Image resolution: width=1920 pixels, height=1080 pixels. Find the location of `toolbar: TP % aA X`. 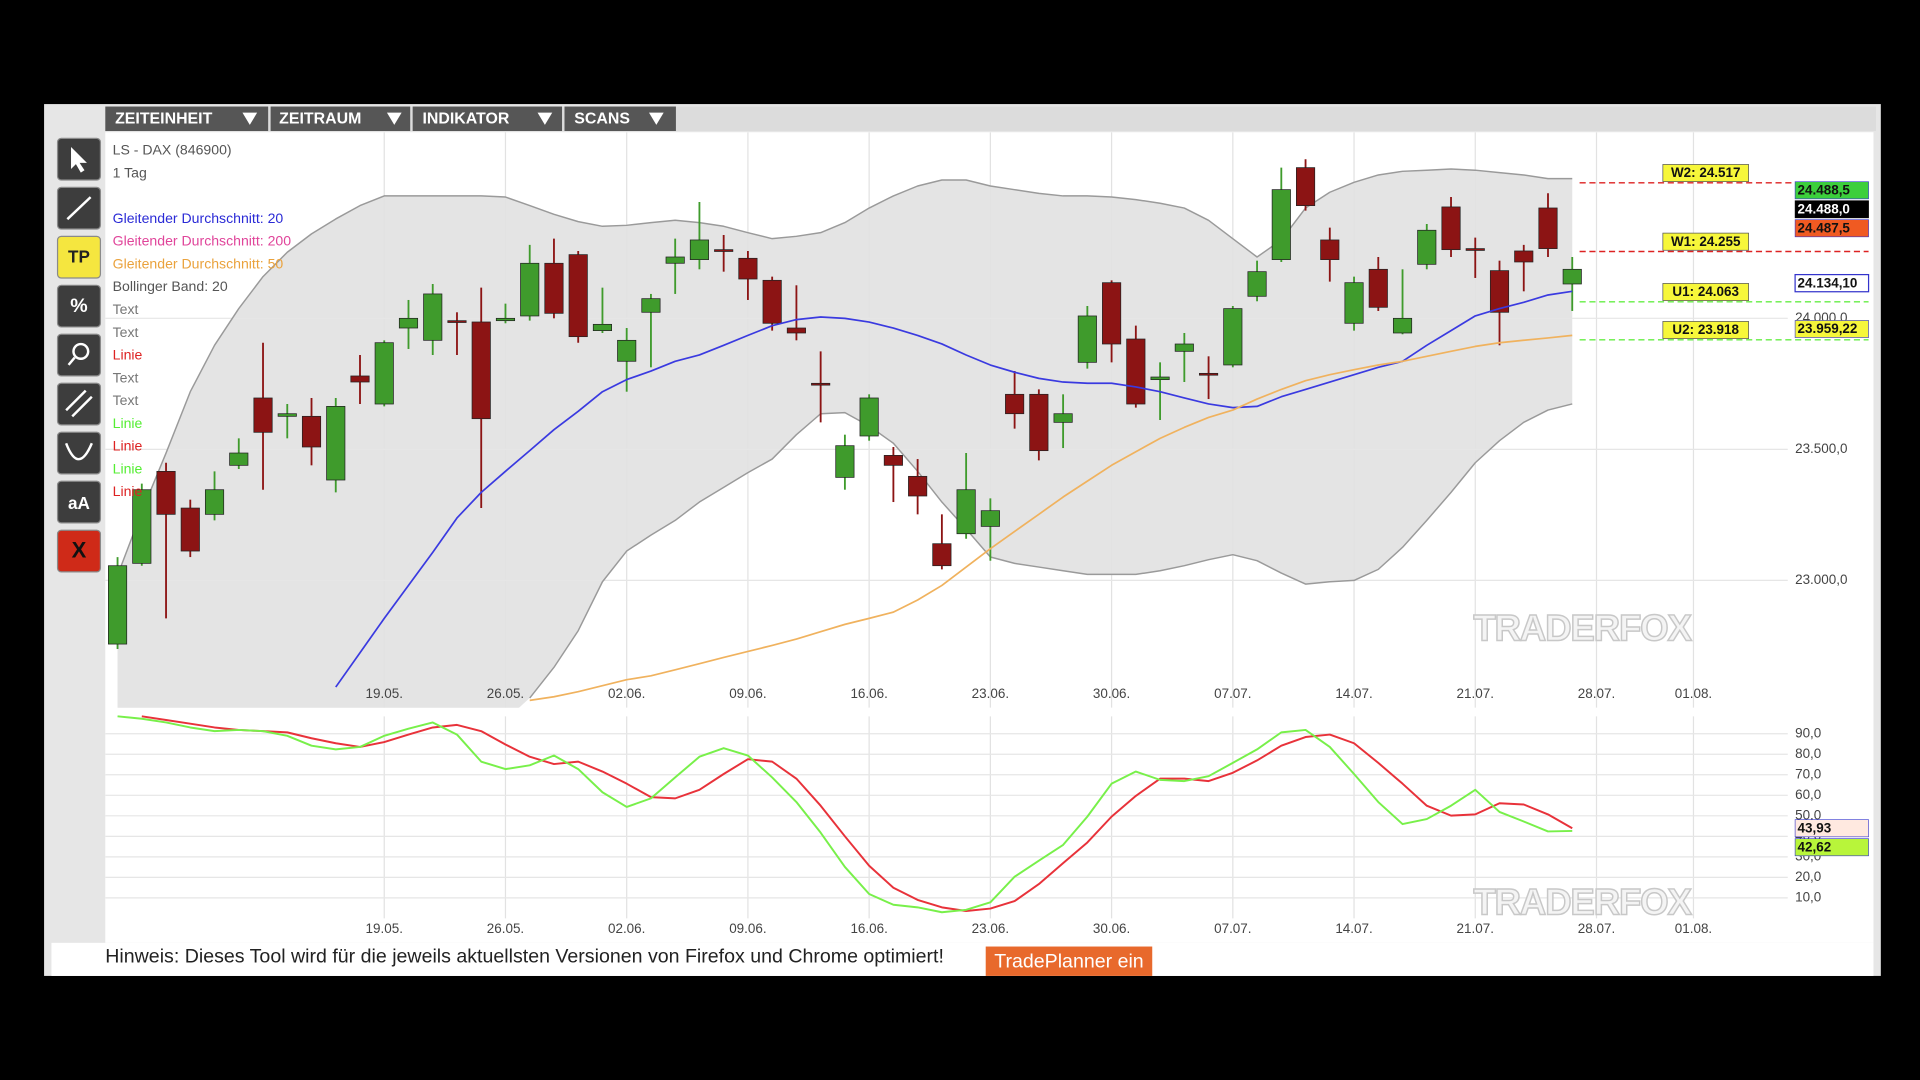

toolbar: TP % aA X is located at coordinates (79, 355).